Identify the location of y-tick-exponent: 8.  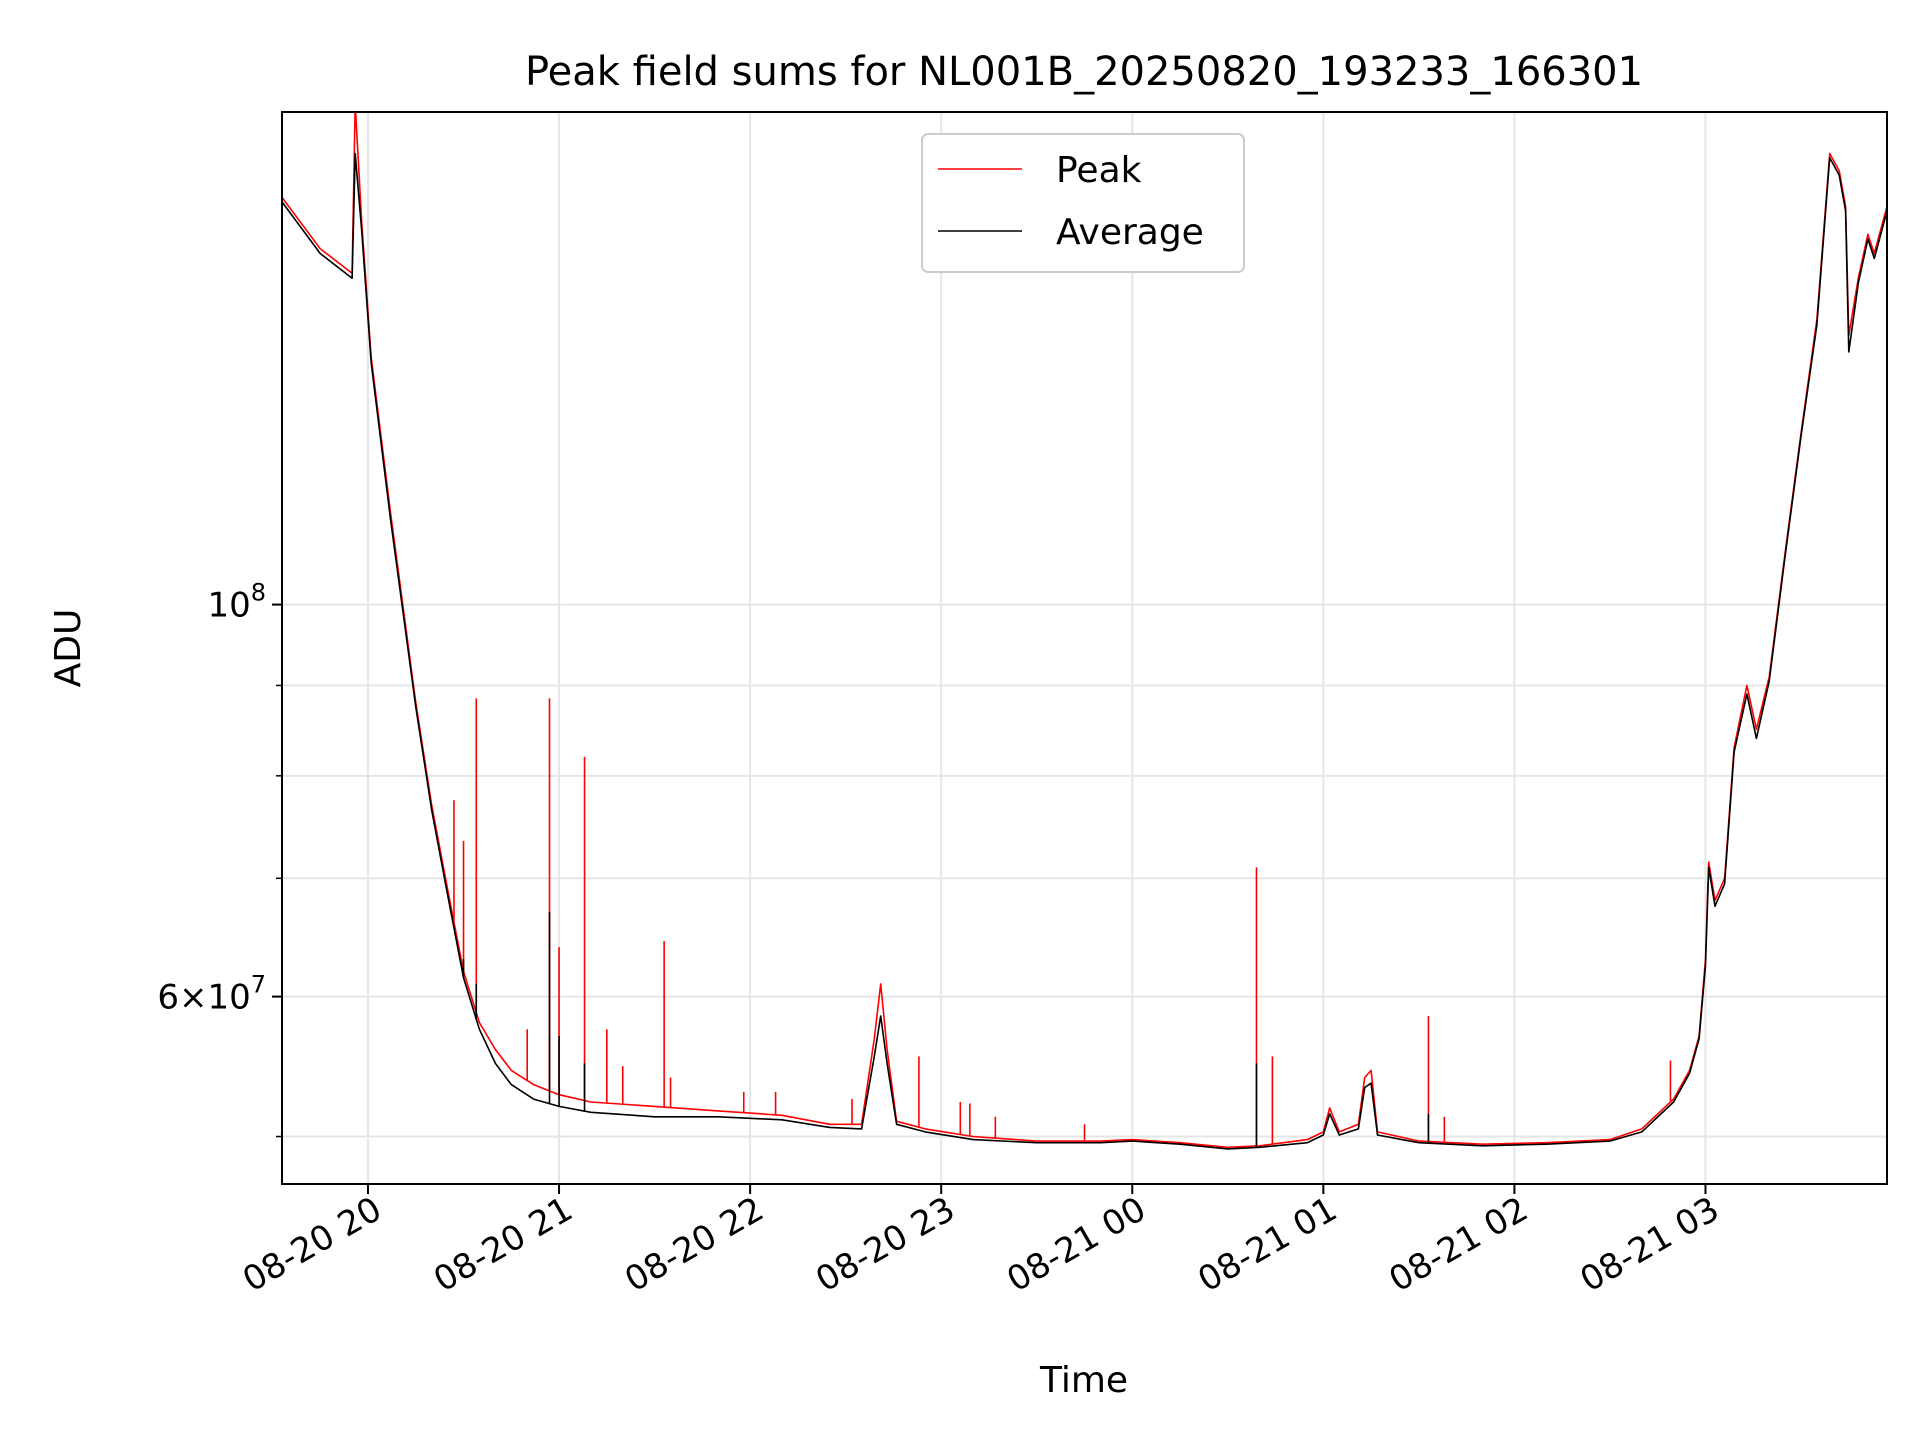
(258, 593).